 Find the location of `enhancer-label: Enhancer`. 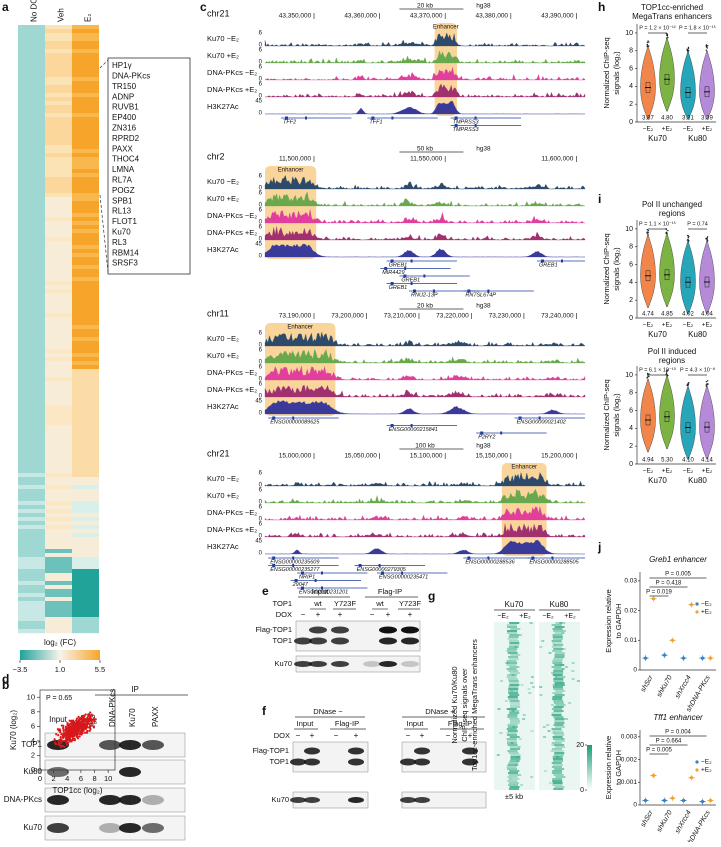

enhancer-label: Enhancer is located at coordinates (446, 28).